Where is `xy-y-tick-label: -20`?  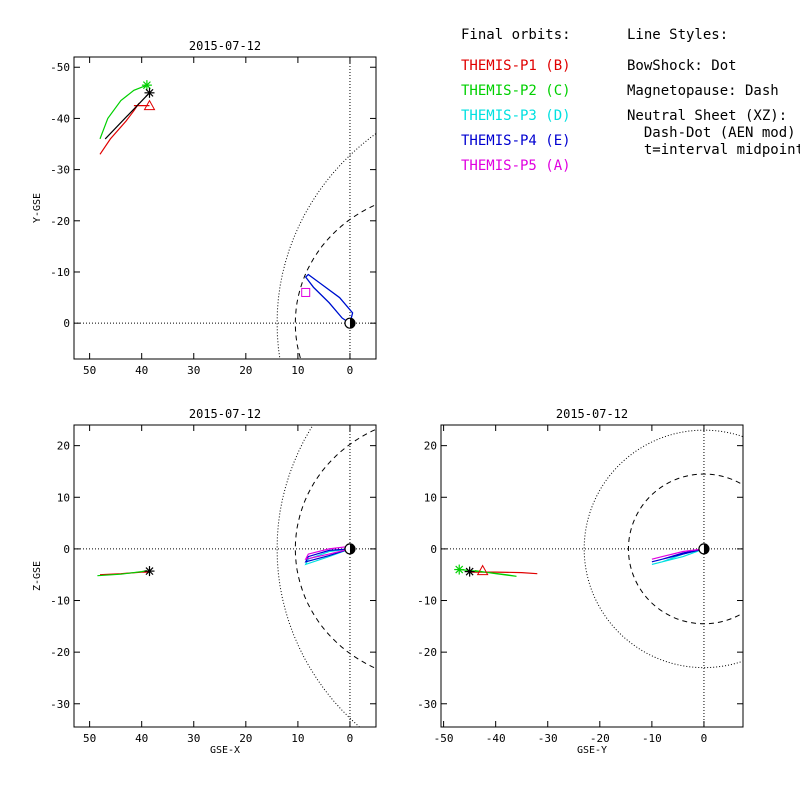
xy-y-tick-label: -20 is located at coordinates (60, 221).